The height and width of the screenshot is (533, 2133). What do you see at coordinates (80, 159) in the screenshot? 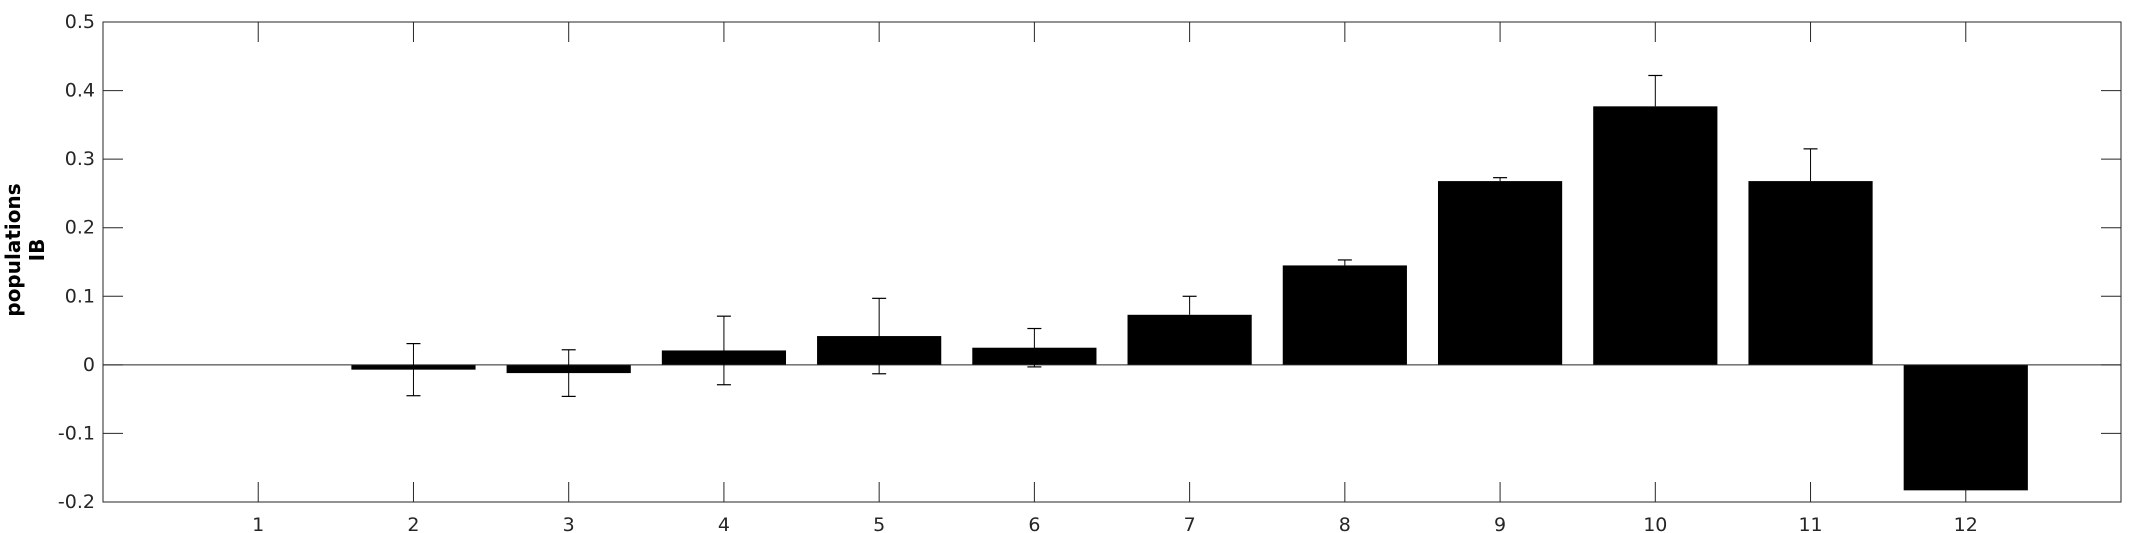
I see `y-tick-label: 0.3` at bounding box center [80, 159].